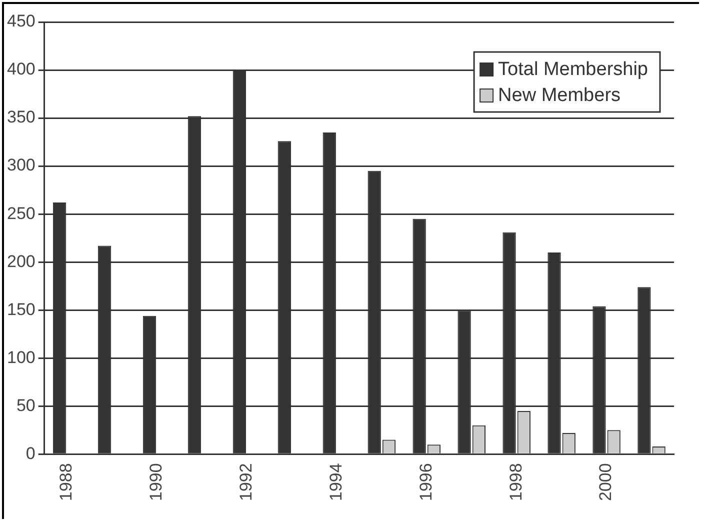  What do you see at coordinates (336, 482) in the screenshot?
I see `x-tick-label: 1994` at bounding box center [336, 482].